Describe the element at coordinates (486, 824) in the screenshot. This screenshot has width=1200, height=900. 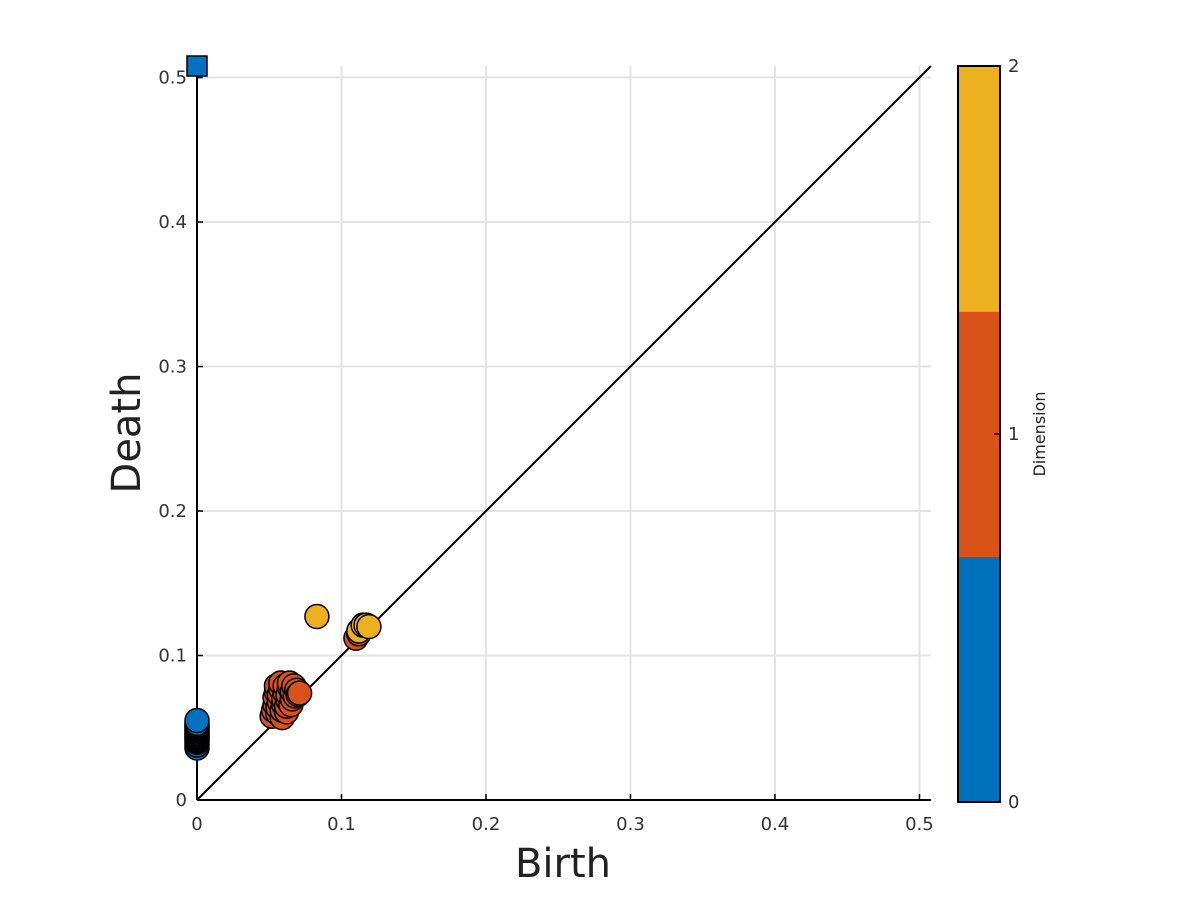
I see `x-tick-label: 0.2` at that location.